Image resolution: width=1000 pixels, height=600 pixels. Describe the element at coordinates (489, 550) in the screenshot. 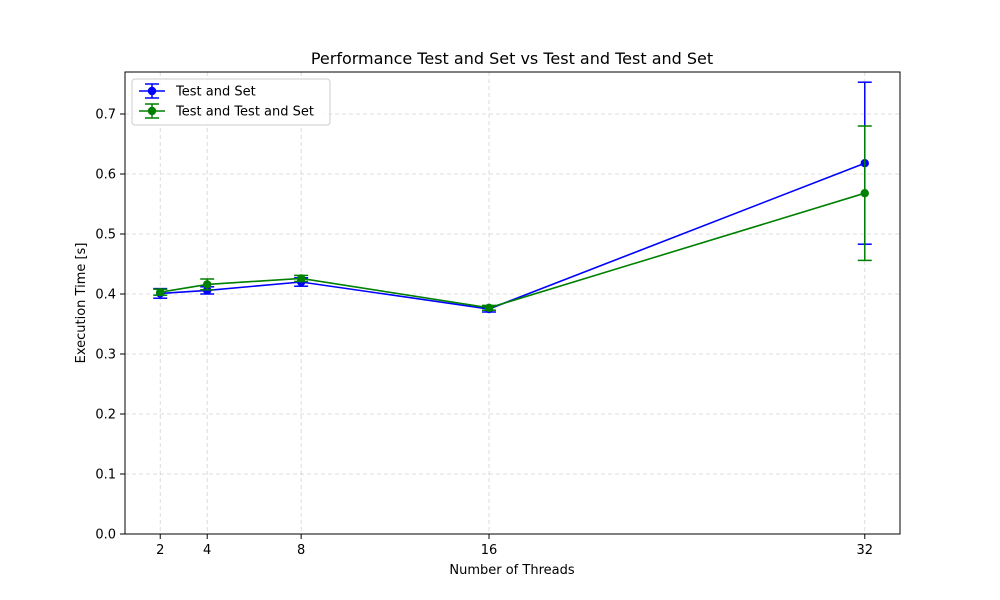

I see `x-tick-label: 16` at that location.